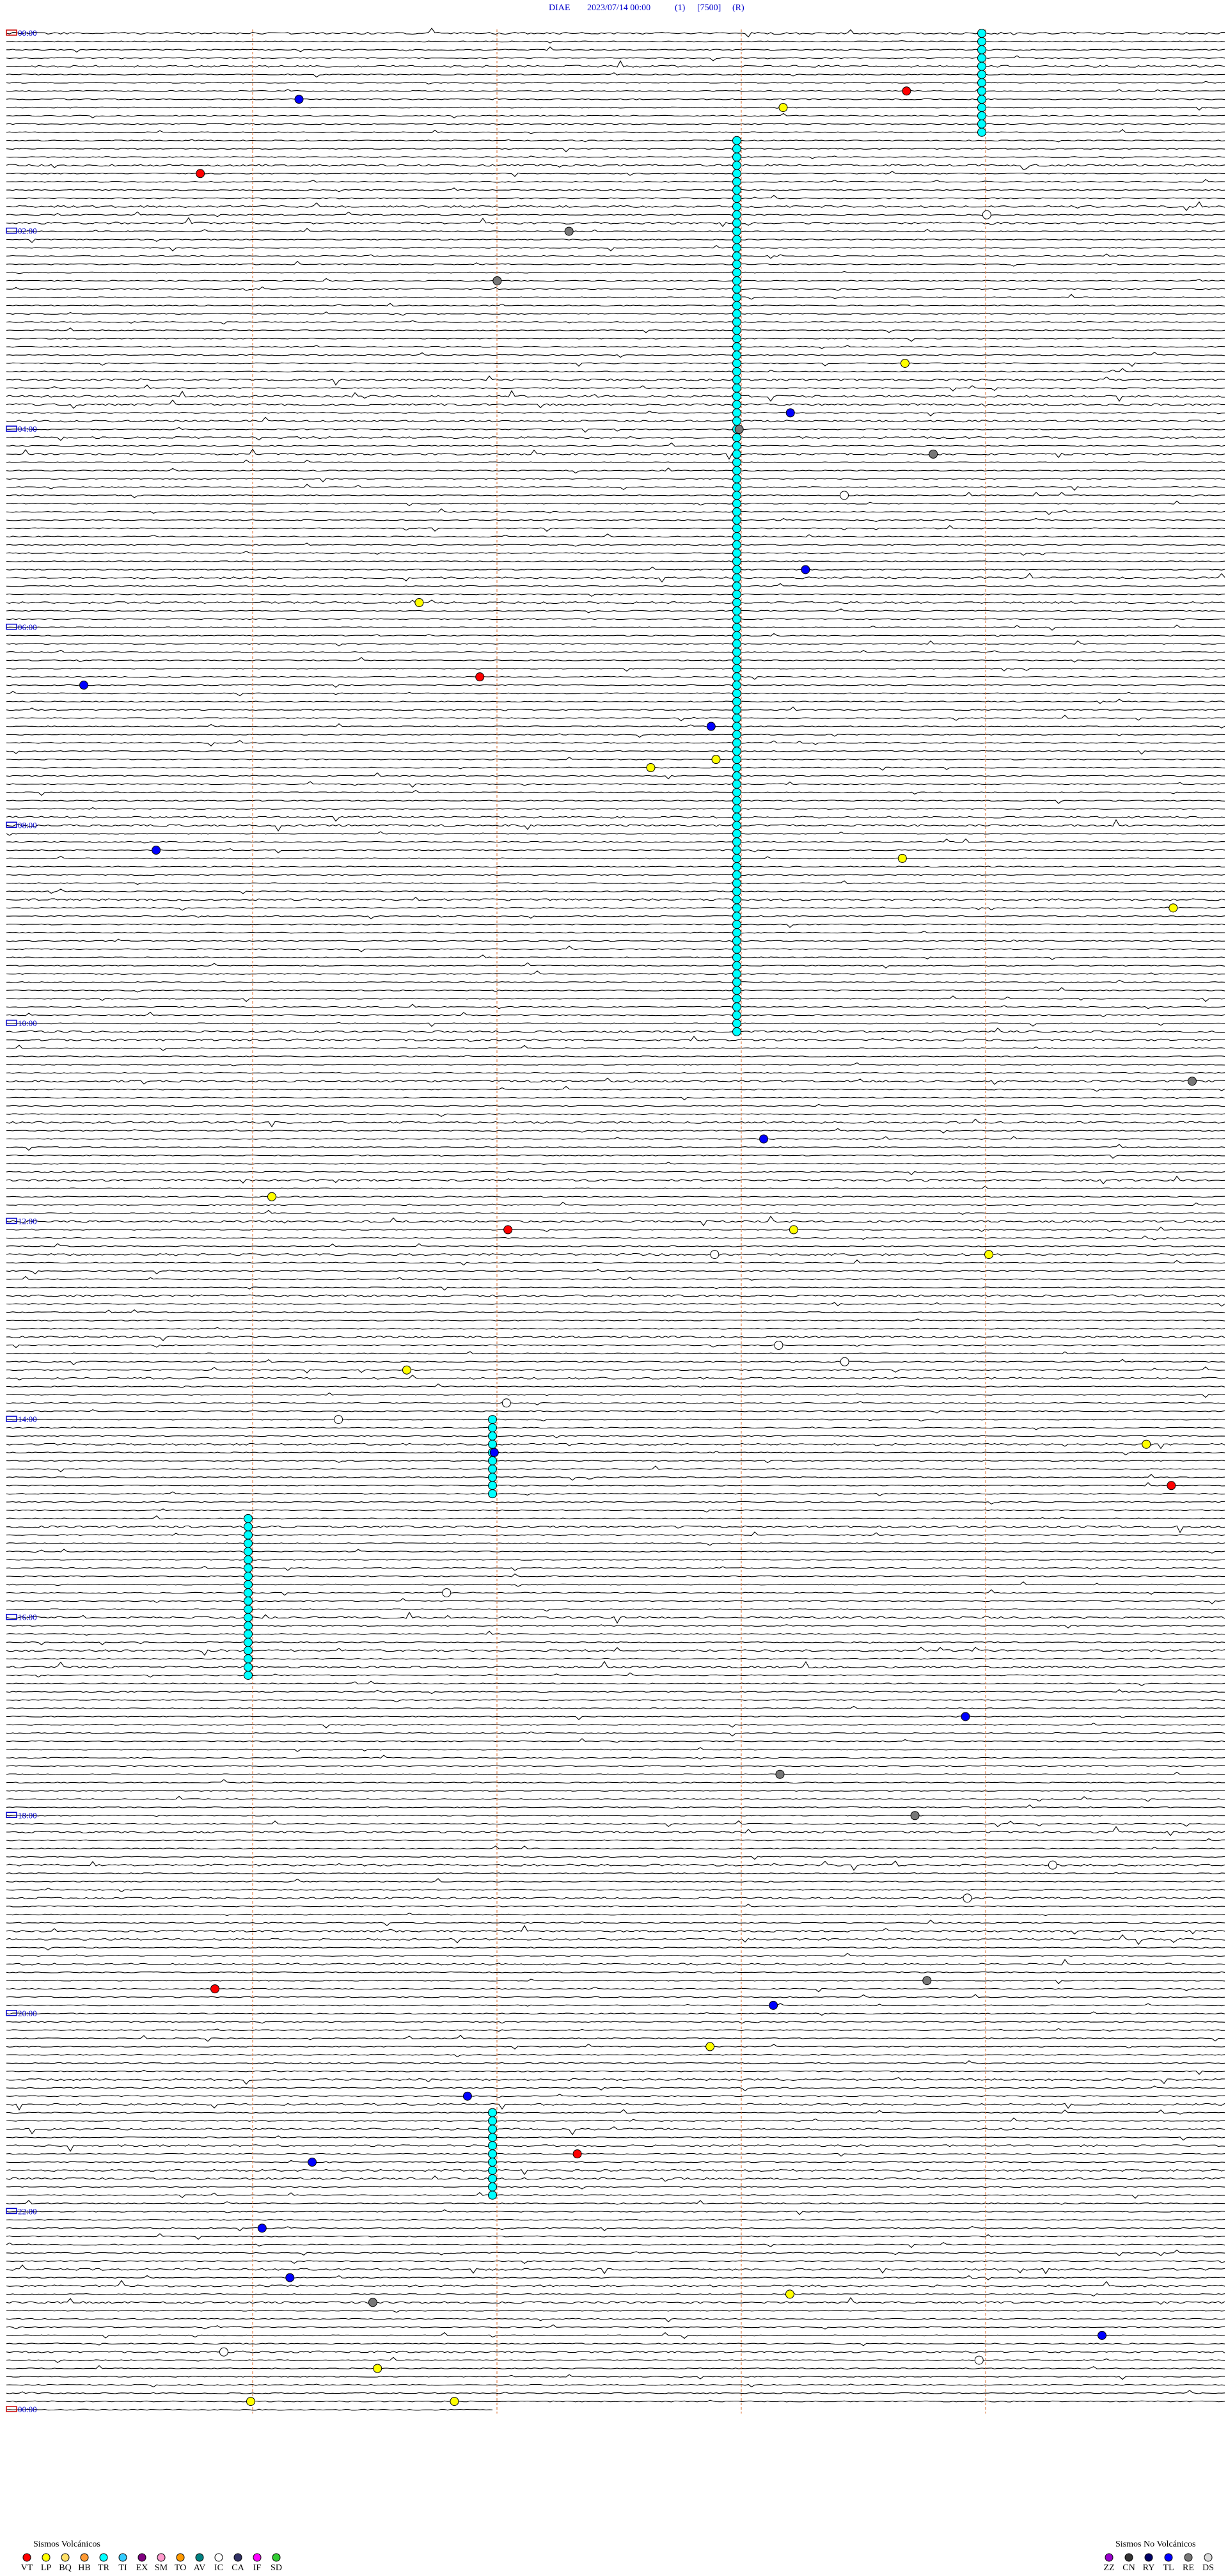  I want to click on legend-label: IC, so click(218, 2568).